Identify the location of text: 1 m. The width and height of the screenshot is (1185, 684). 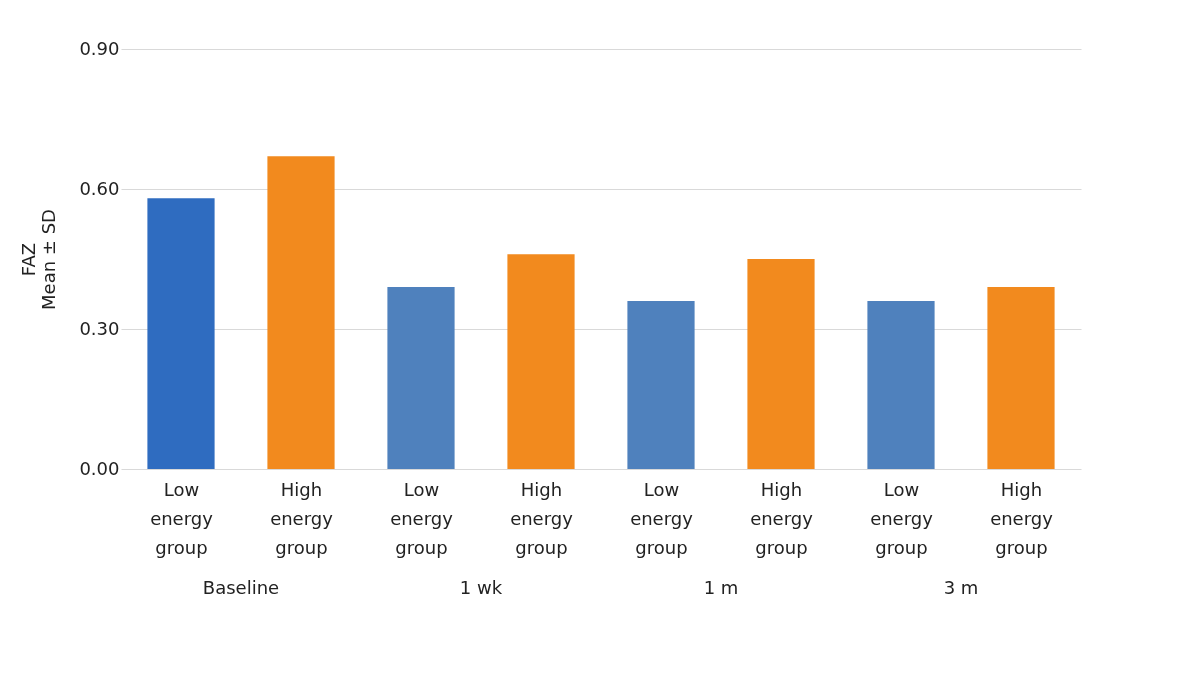
(721, 587).